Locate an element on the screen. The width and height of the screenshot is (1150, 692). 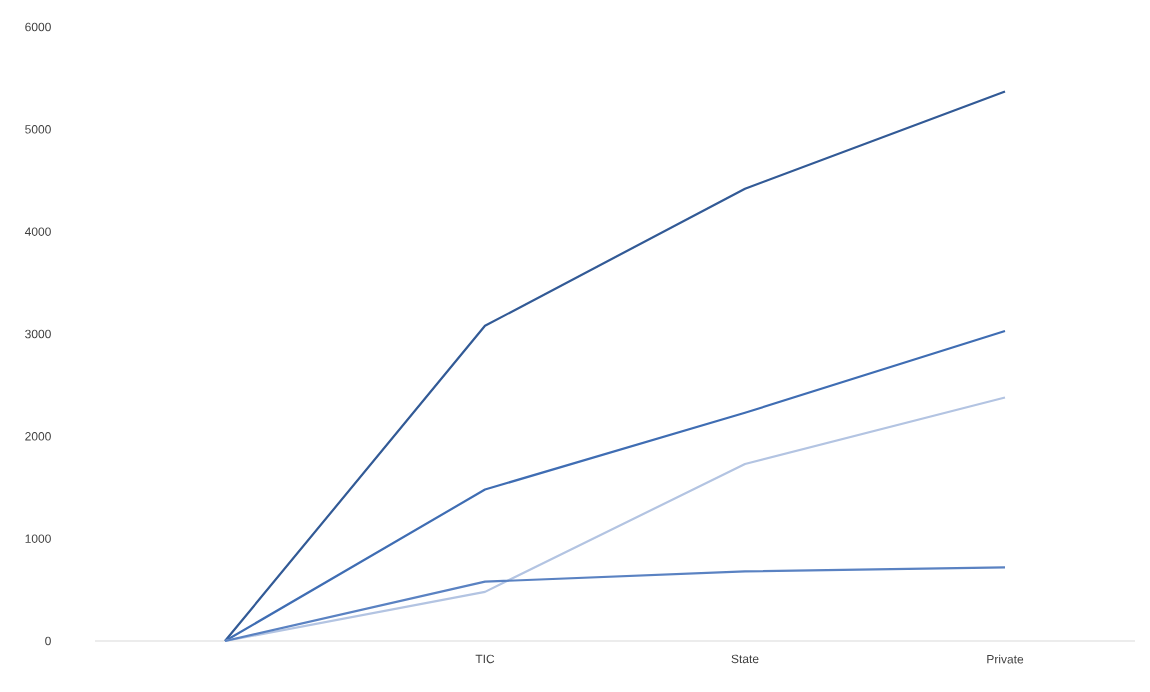
y-tick-label: 2000 is located at coordinates (38, 436).